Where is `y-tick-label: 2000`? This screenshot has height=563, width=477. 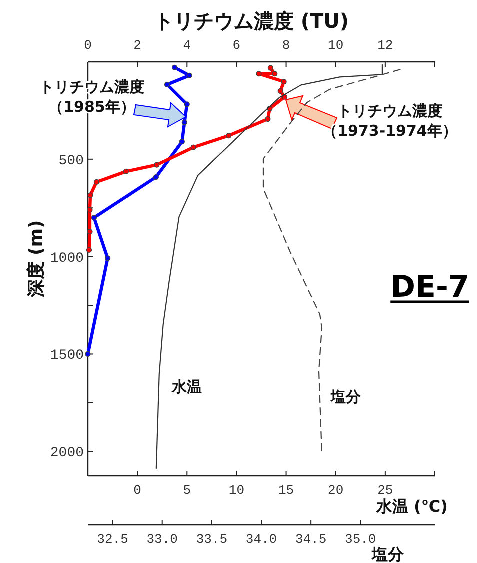 y-tick-label: 2000 is located at coordinates (67, 454).